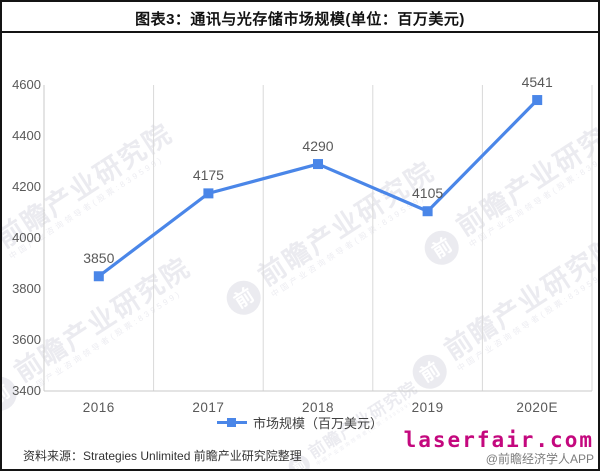 The image size is (600, 471). Describe the element at coordinates (427, 407) in the screenshot. I see `x-tick-label: 2019` at that location.